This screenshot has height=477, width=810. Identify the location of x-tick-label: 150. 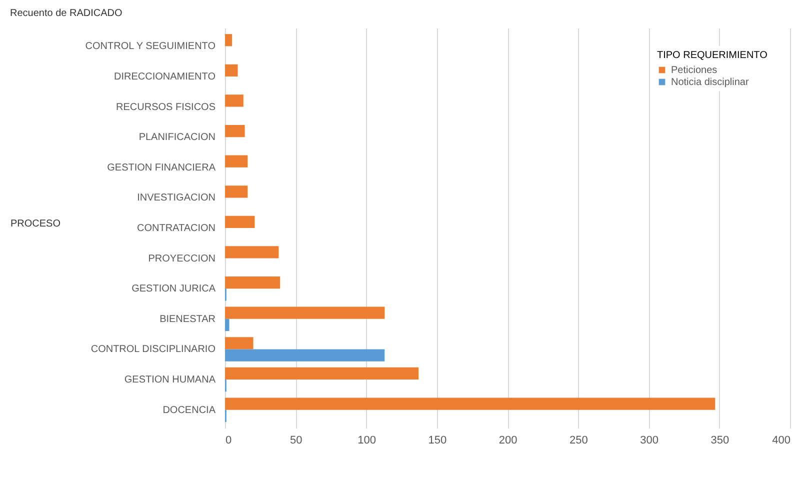
(437, 440).